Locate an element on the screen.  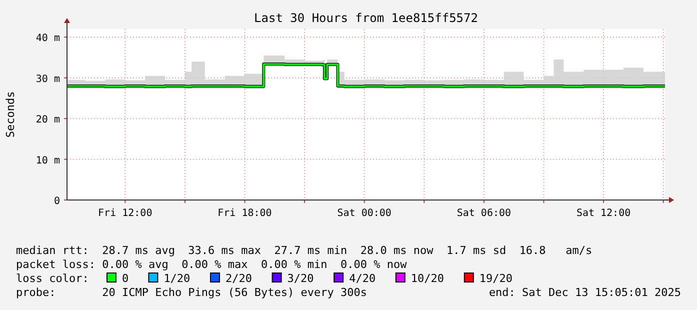
text: probe: 20 ICMP Echo Pings (56 Bytes) every 300s is located at coordinates (191, 292).